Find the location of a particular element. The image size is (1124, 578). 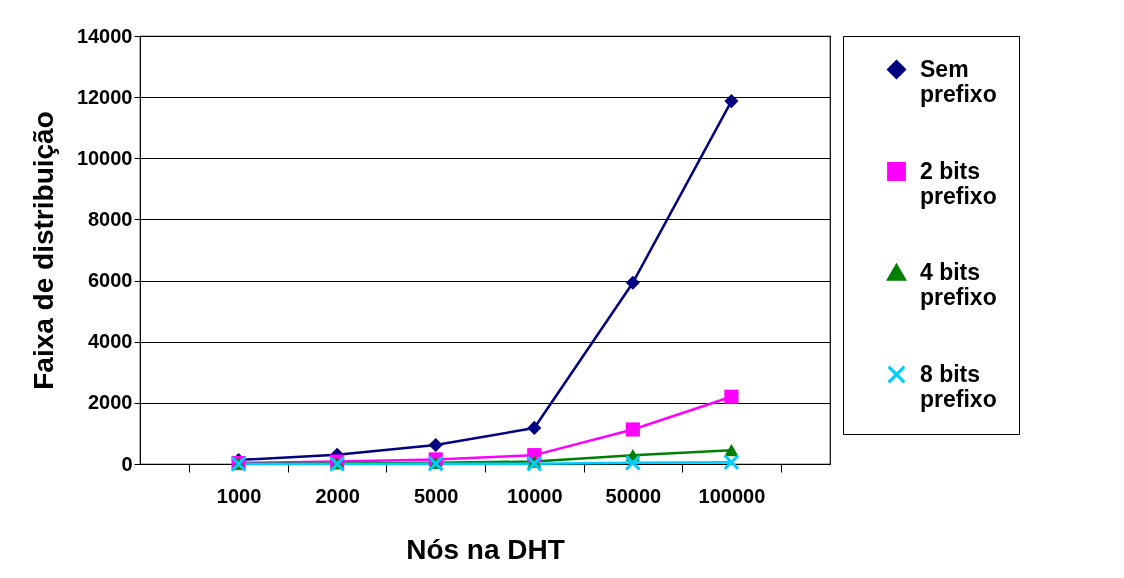

x-tick-label: 100000 is located at coordinates (732, 495).